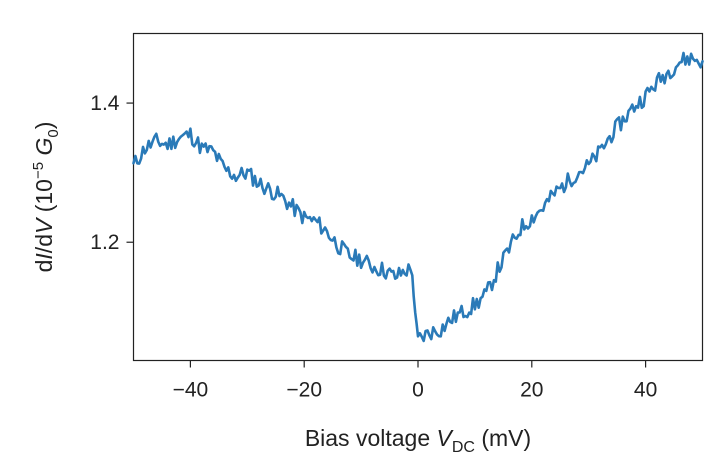  Describe the element at coordinates (418, 440) in the screenshot. I see `x-axis-label: Bias voltage VDC (mV)` at that location.